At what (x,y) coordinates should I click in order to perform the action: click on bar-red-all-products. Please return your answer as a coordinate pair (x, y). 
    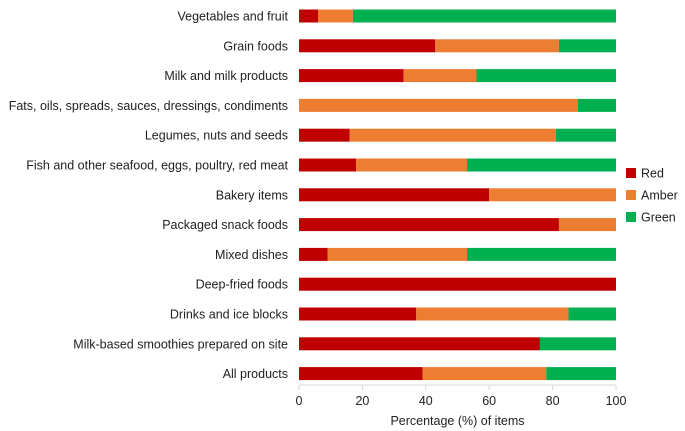
    Looking at the image, I should click on (361, 374).